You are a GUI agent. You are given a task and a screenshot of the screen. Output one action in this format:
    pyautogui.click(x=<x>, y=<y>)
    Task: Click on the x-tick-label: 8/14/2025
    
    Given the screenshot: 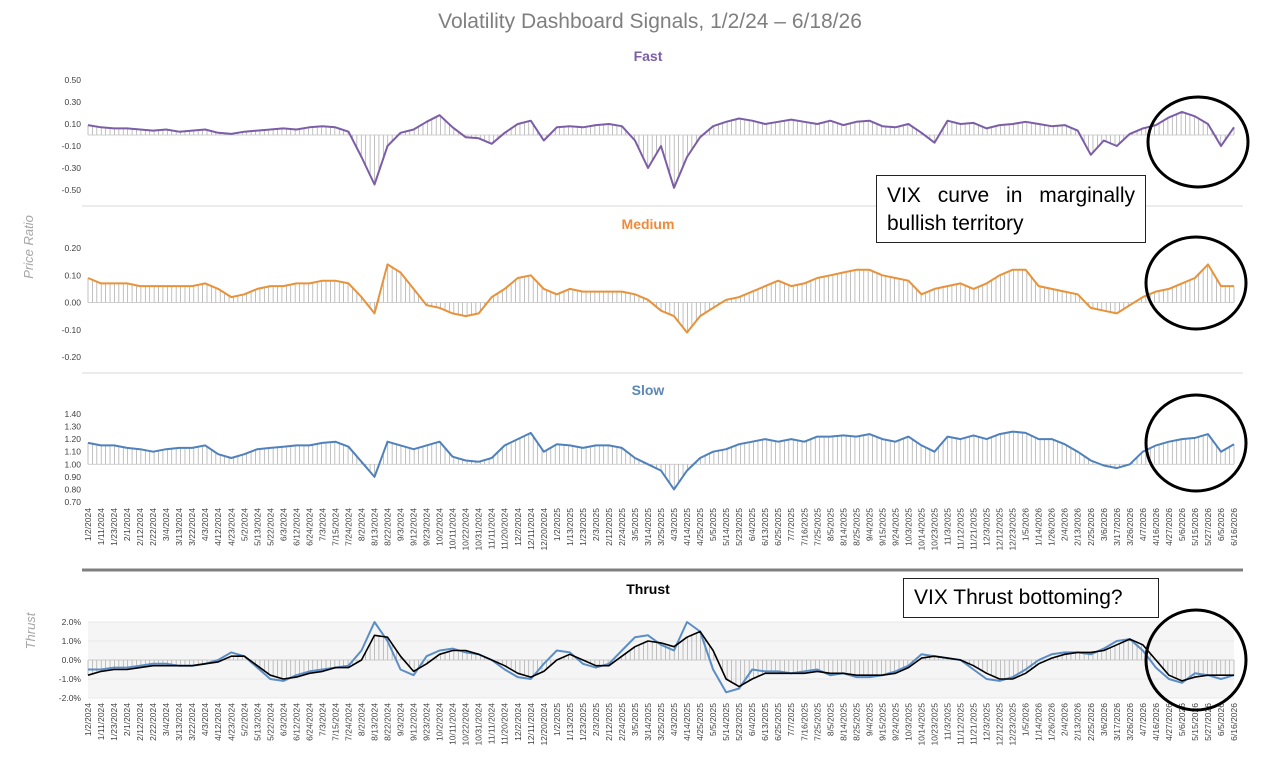 What is the action you would take?
    pyautogui.click(x=843, y=722)
    